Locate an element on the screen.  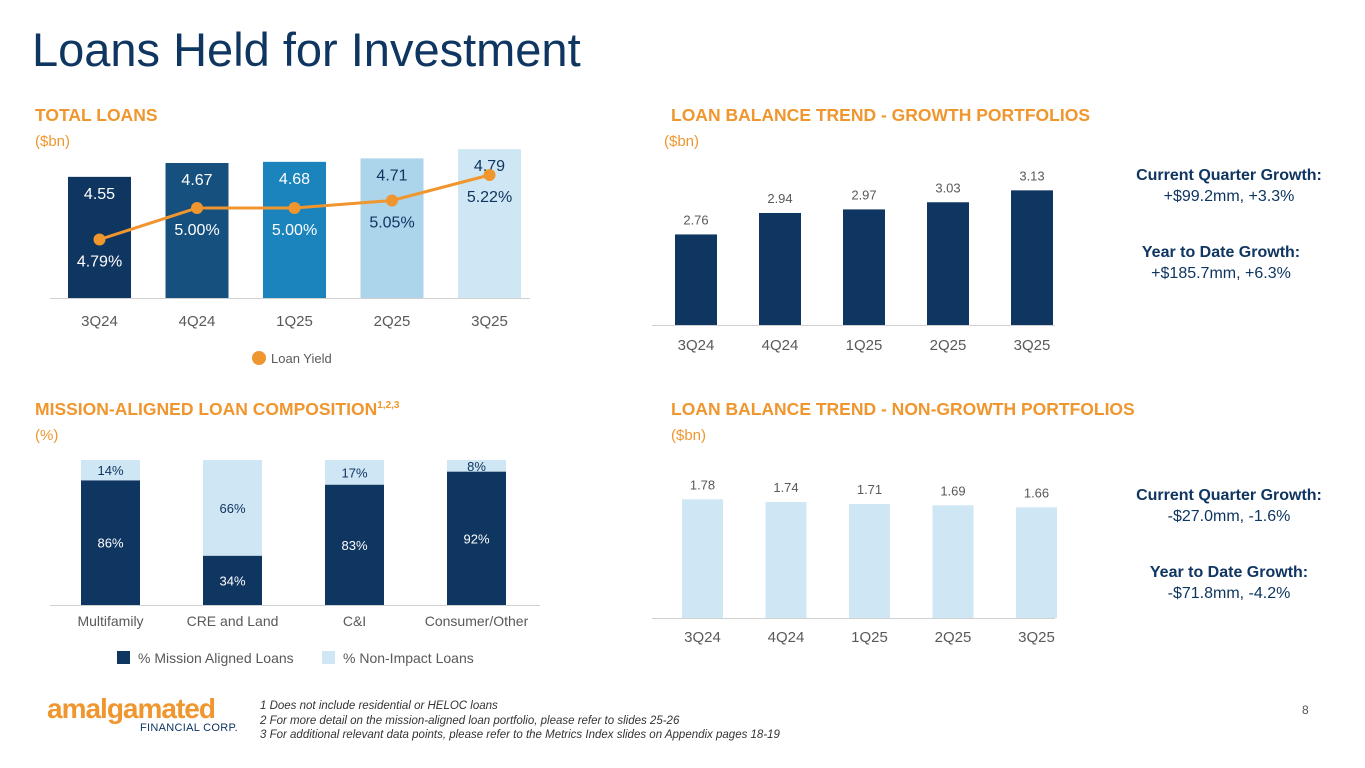
loan-yield-label: 5.05% is located at coordinates (391, 223).